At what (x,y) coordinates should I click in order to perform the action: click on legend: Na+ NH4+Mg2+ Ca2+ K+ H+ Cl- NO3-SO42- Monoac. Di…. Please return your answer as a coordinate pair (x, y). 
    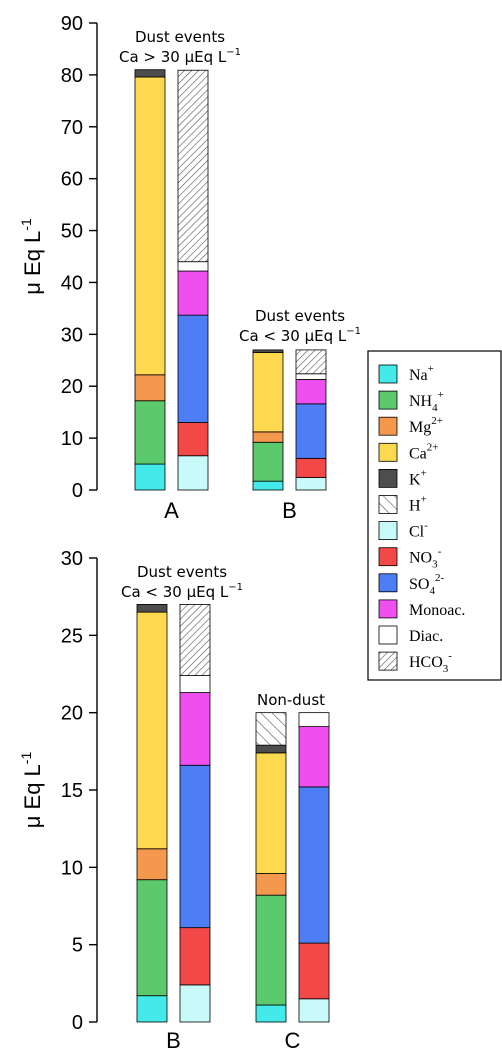
    Looking at the image, I should click on (434, 515).